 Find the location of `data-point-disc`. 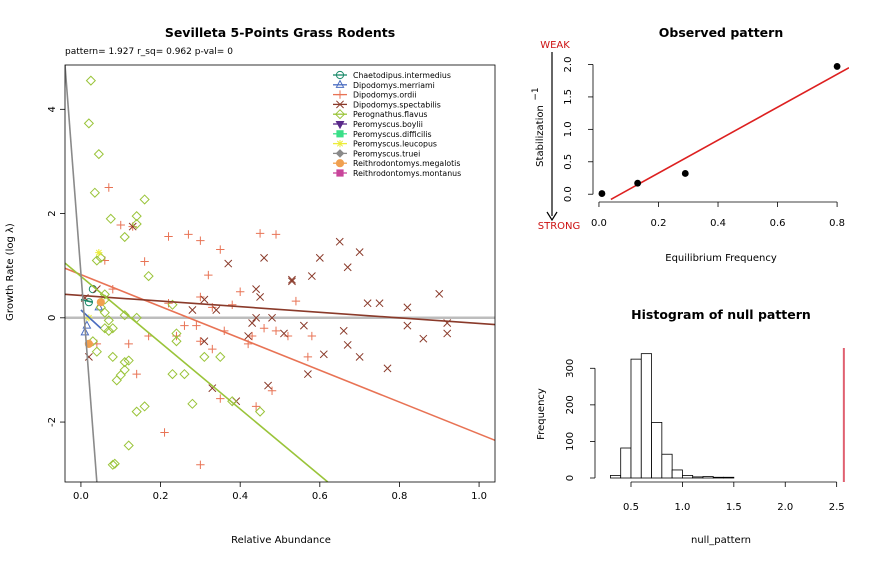

data-point-disc is located at coordinates (100, 302).